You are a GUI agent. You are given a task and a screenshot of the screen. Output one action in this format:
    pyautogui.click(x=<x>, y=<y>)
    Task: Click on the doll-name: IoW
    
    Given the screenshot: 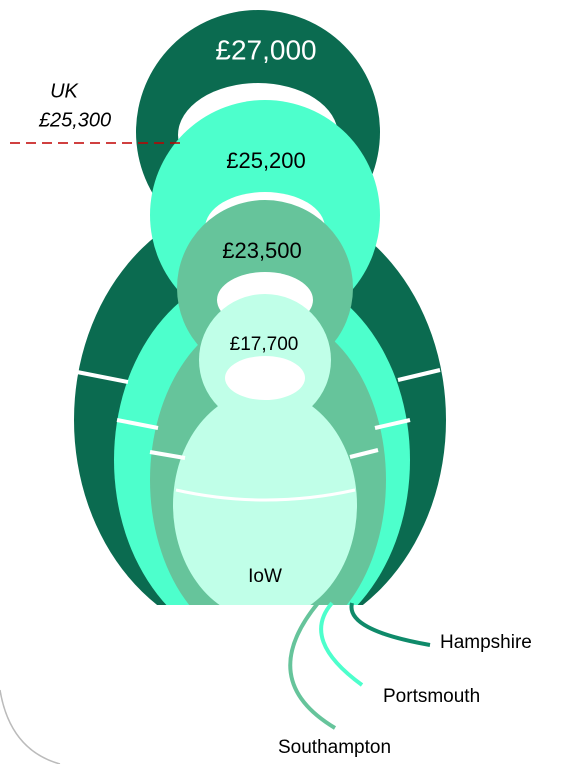 What is the action you would take?
    pyautogui.click(x=265, y=576)
    